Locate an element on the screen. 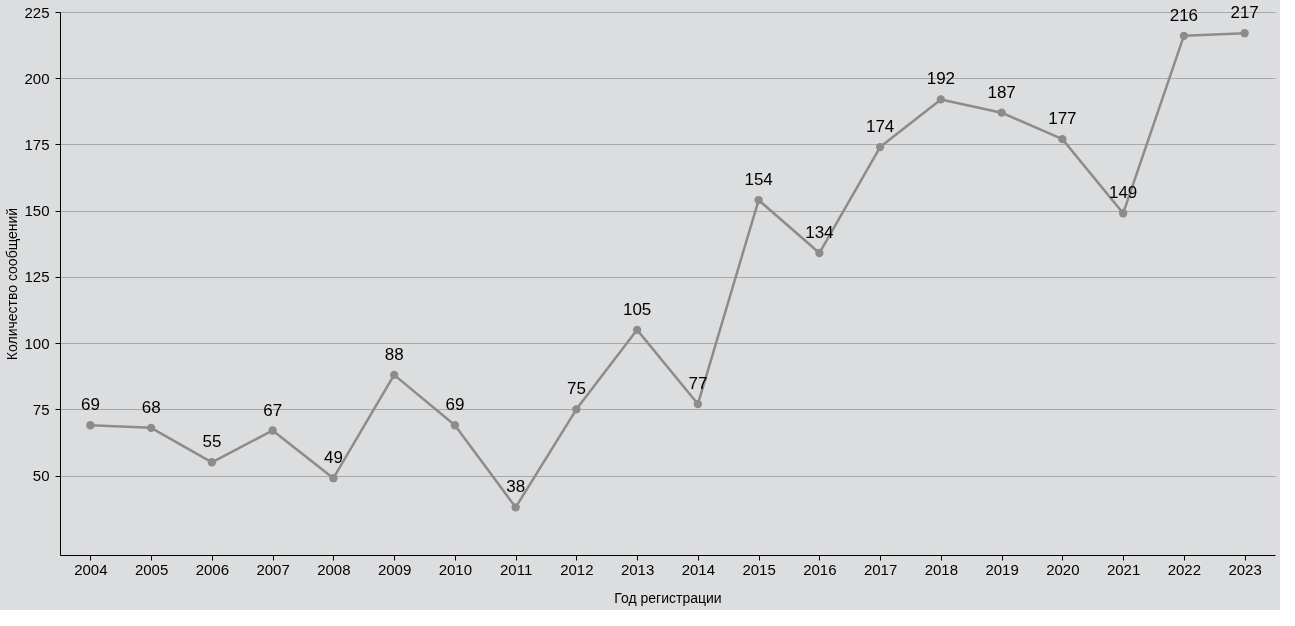 This screenshot has height=626, width=1295. data-label: 217 is located at coordinates (1244, 13).